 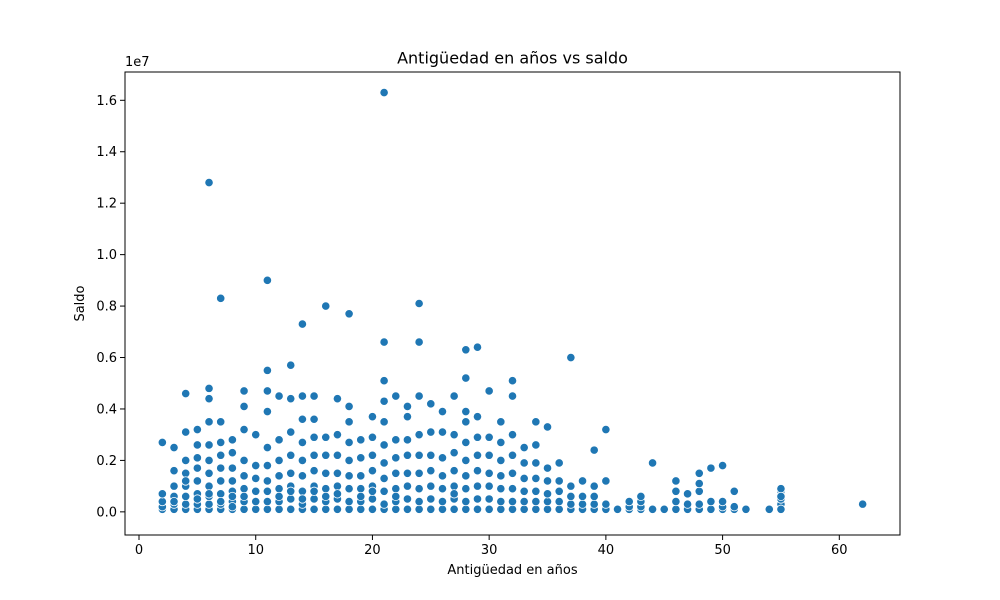 I want to click on y-offset-label: 1e7, so click(x=137, y=62).